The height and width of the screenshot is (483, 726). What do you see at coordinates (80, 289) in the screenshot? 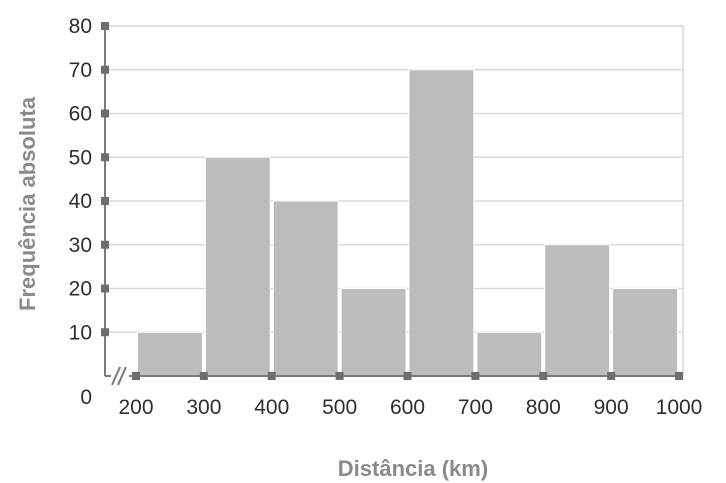
I see `y-tick-label-20: 20` at bounding box center [80, 289].